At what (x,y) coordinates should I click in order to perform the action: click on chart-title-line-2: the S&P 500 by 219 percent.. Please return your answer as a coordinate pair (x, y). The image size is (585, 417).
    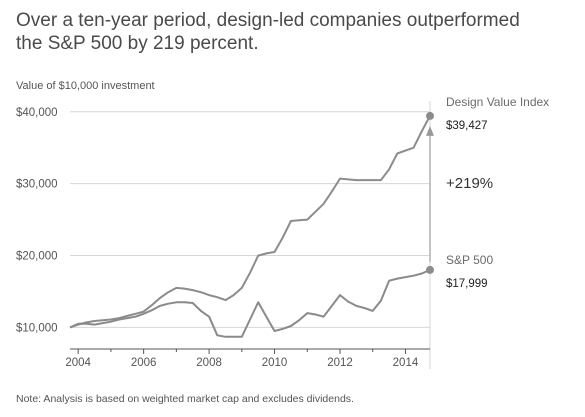
    Looking at the image, I should click on (137, 43).